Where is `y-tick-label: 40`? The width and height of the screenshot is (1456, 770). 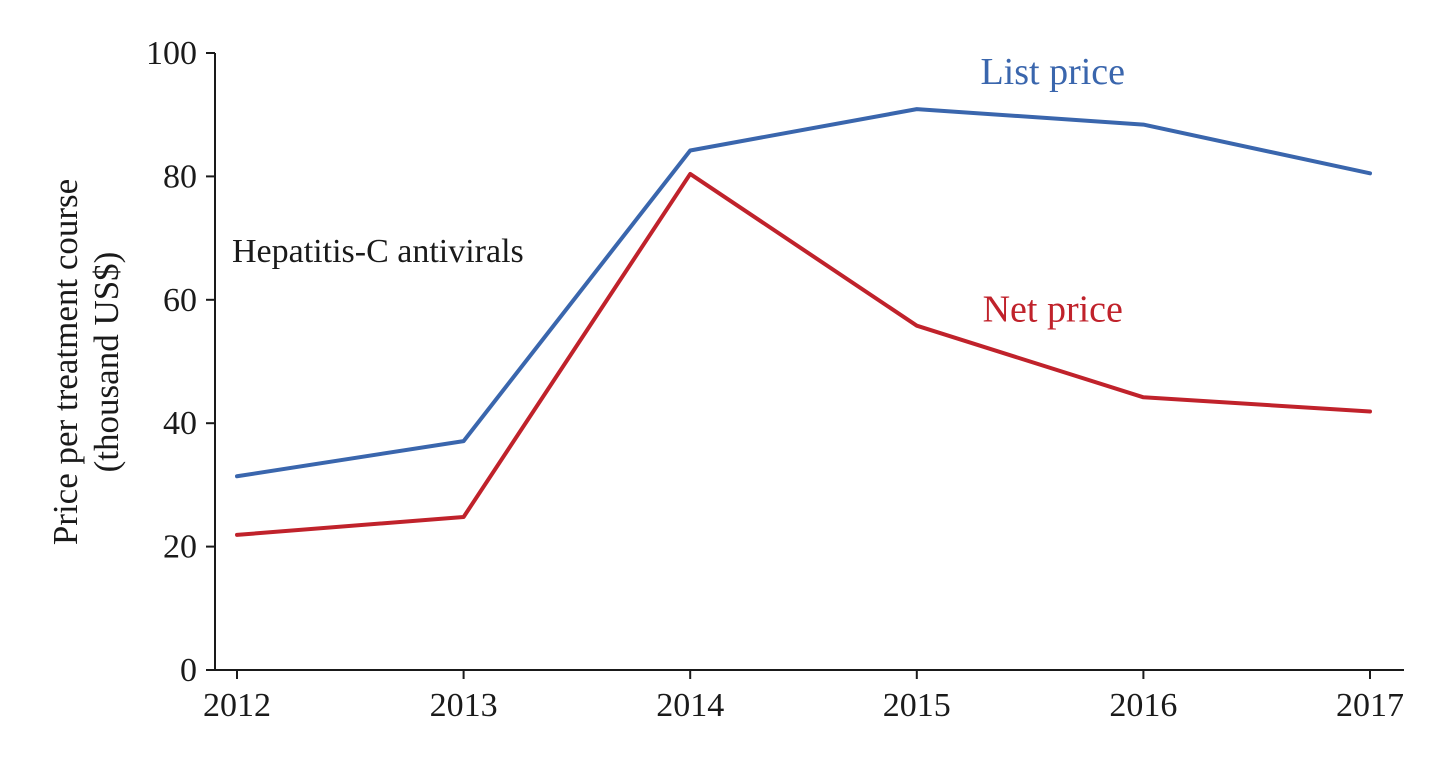 y-tick-label: 40 is located at coordinates (180, 423).